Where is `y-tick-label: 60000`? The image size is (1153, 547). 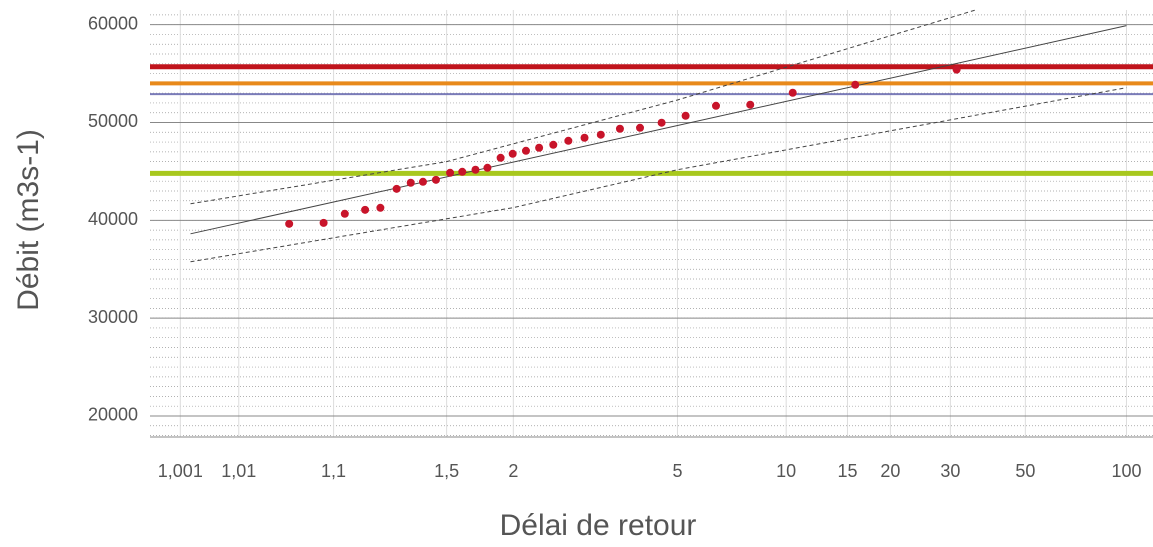 y-tick-label: 60000 is located at coordinates (113, 23).